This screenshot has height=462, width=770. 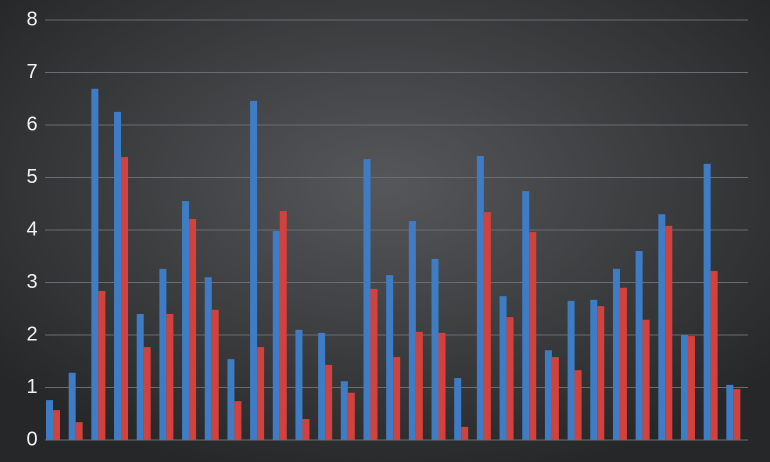 What do you see at coordinates (31, 124) in the screenshot?
I see `y-tick-label: 6` at bounding box center [31, 124].